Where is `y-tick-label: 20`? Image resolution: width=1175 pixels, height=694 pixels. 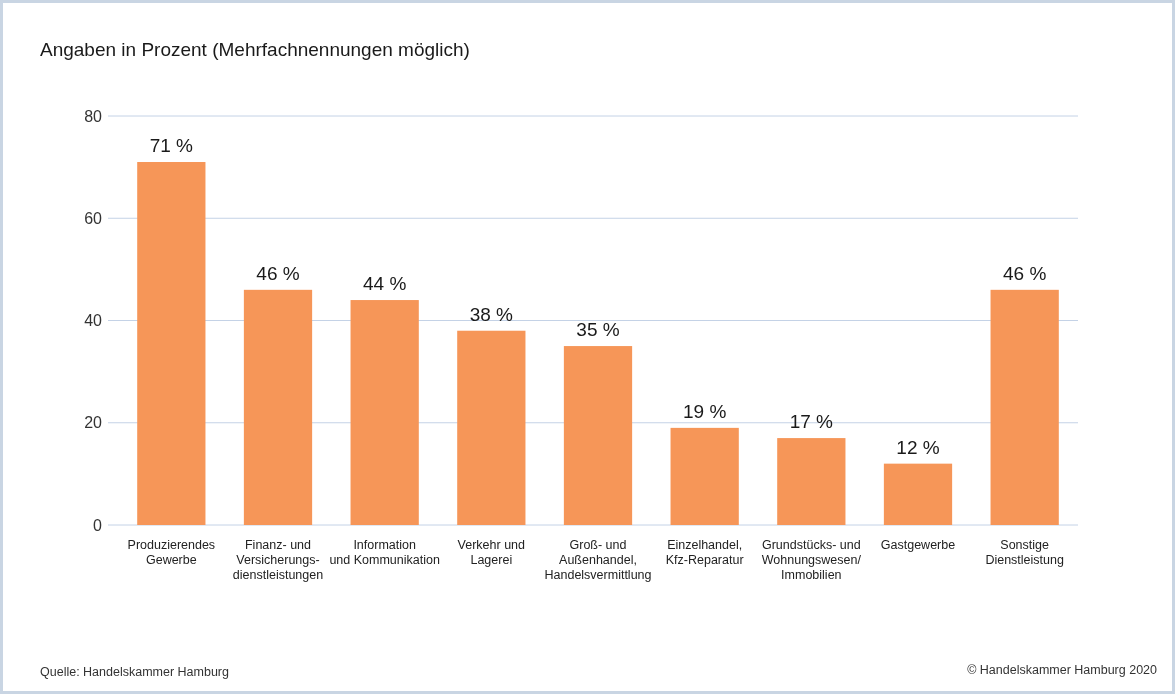
y-tick-label: 20 is located at coordinates (93, 423).